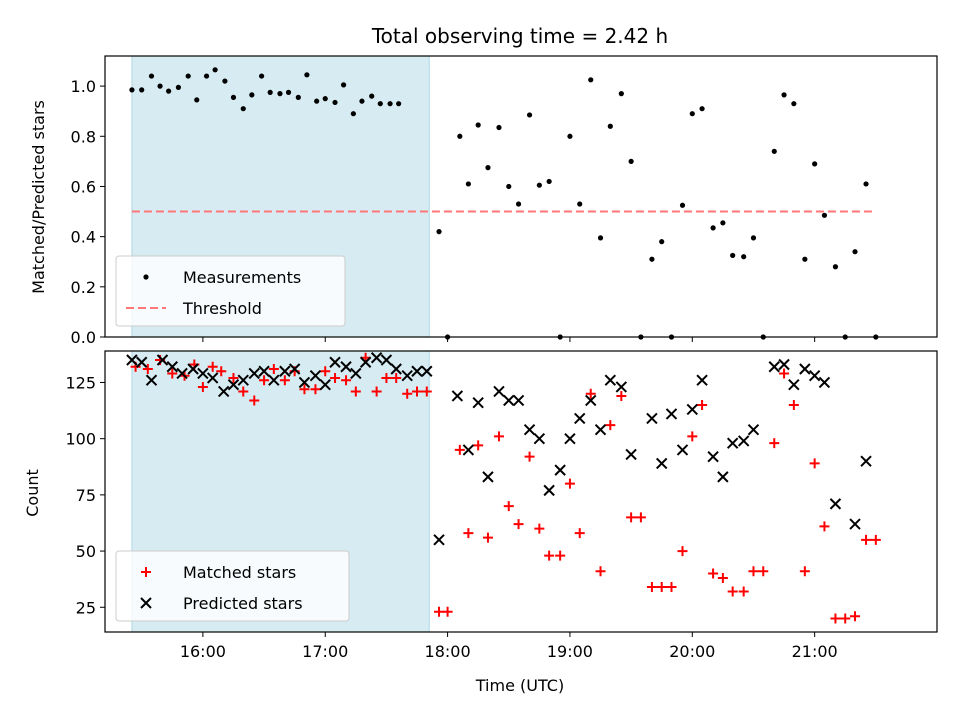 Image resolution: width=960 pixels, height=724 pixels. Describe the element at coordinates (80, 439) in the screenshot. I see `bottom-y-tick-label: 100` at that location.